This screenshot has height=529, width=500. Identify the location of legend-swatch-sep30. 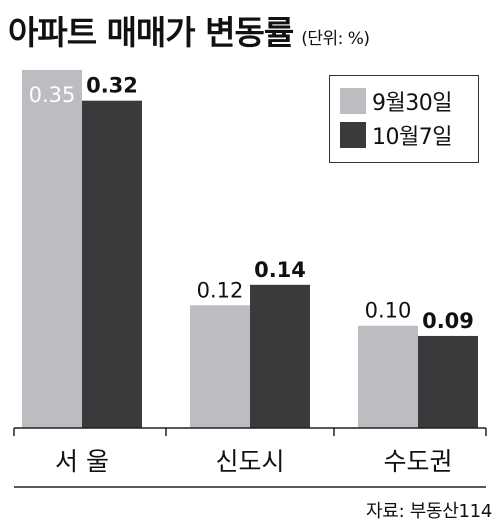
(353, 101).